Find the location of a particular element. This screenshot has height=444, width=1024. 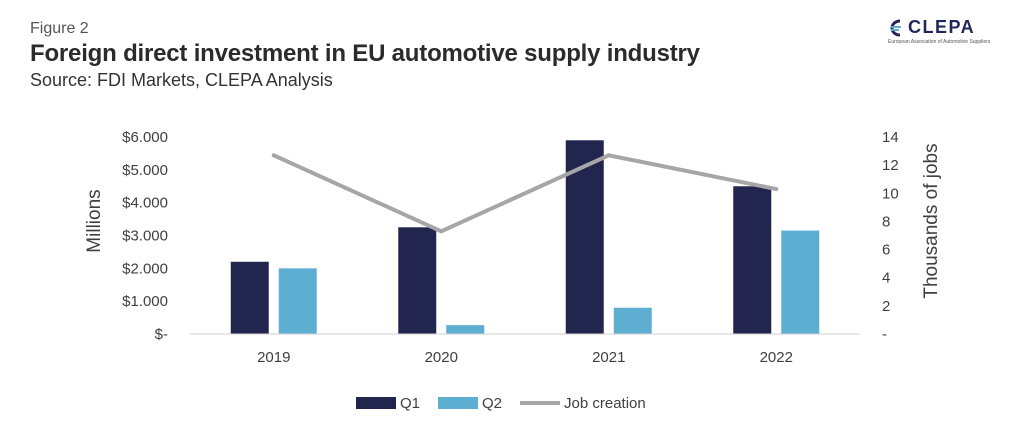

y-tick-label: $1.000 is located at coordinates (145, 301).